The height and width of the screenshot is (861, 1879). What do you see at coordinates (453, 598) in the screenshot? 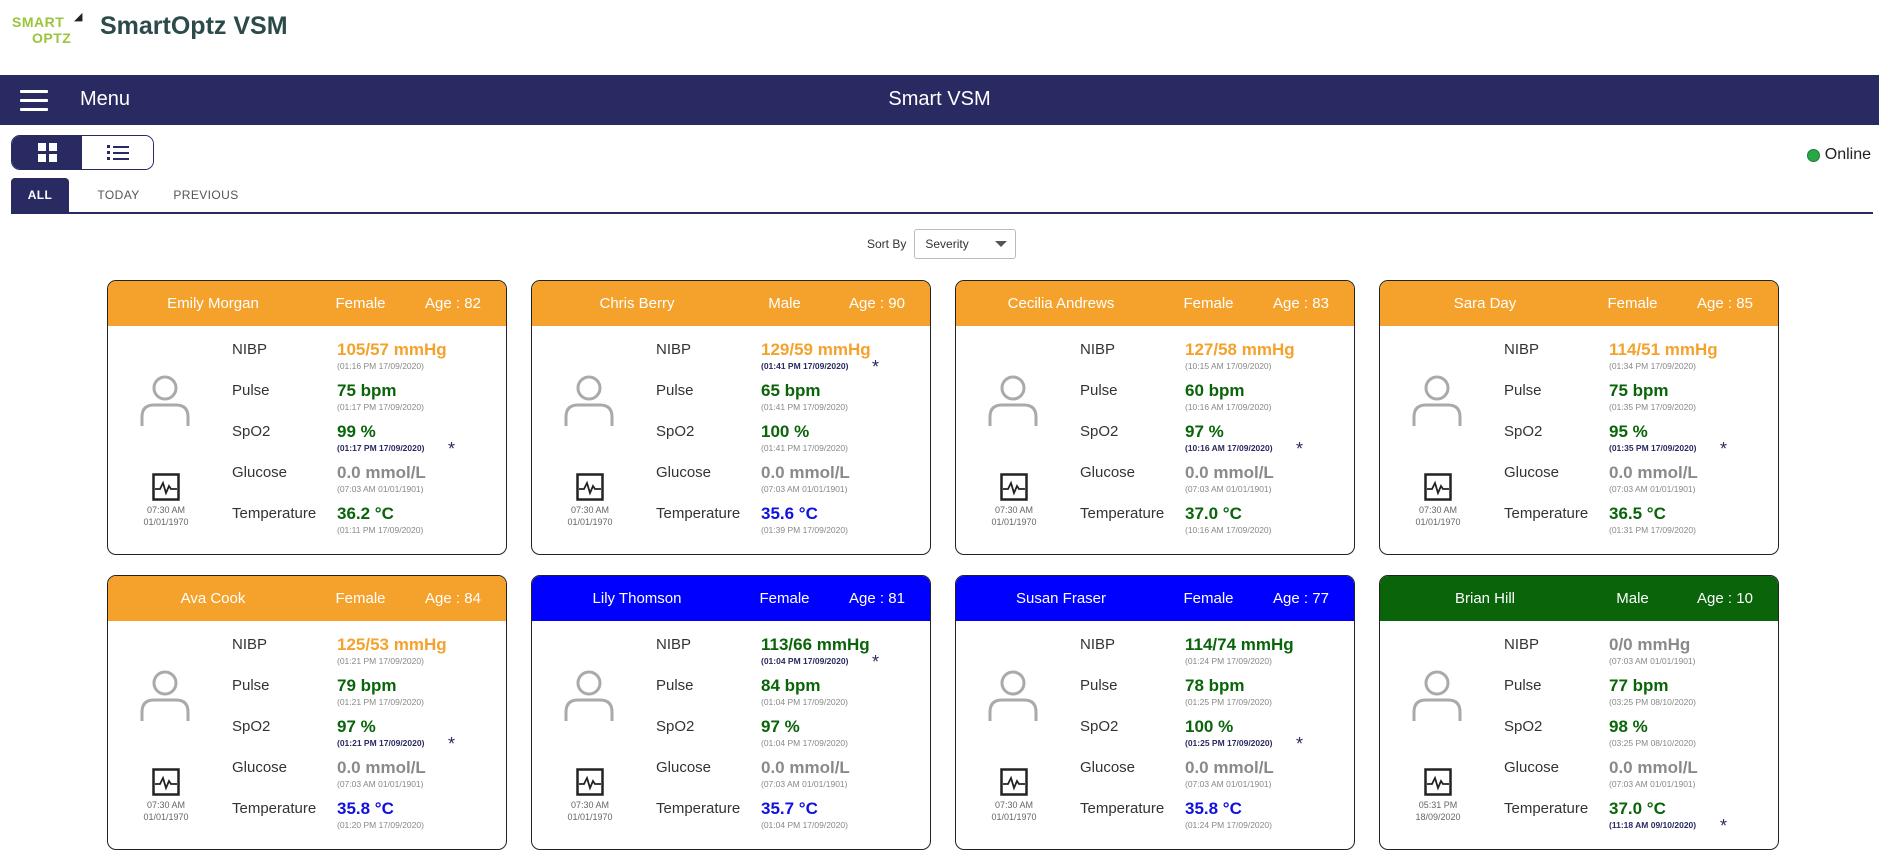
I see `patient-age: Age : 84` at bounding box center [453, 598].